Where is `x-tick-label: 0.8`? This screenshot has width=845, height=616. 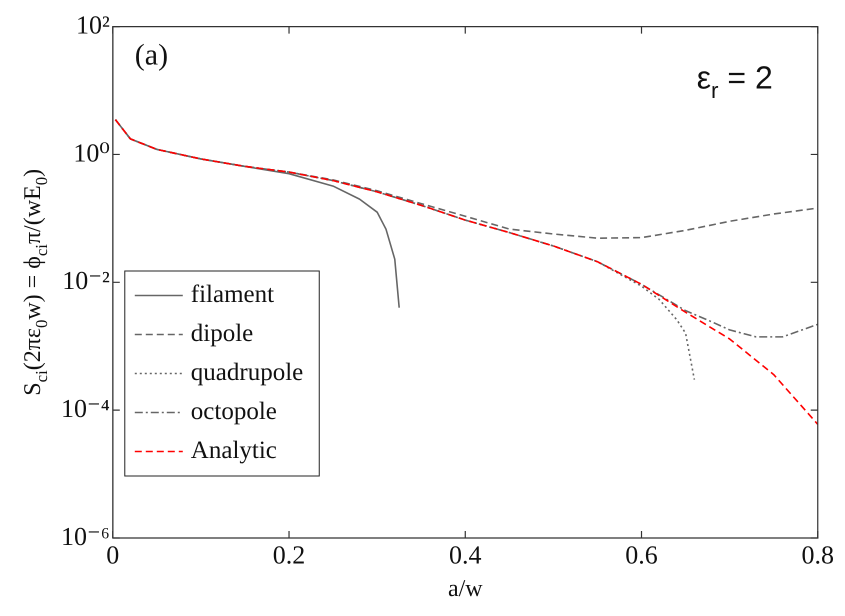
x-tick-label: 0.8 is located at coordinates (818, 555).